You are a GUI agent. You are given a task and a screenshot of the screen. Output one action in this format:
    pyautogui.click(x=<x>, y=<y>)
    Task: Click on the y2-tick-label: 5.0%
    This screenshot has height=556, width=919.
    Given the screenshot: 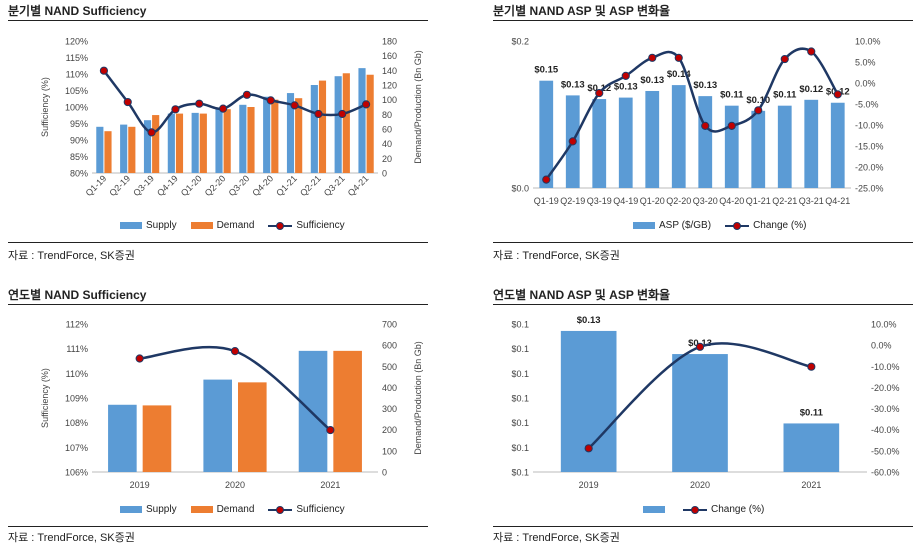 What is the action you would take?
    pyautogui.click(x=865, y=63)
    